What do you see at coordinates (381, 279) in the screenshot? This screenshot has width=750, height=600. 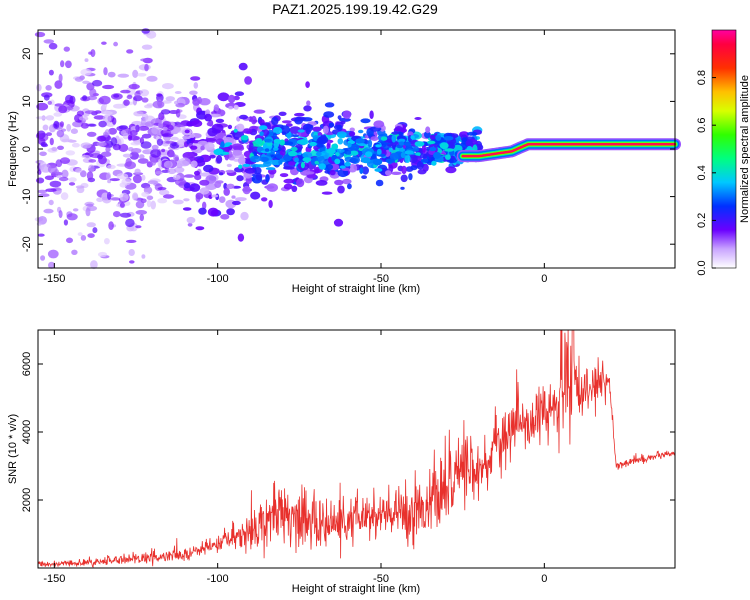 I see `spectrogram-x-tick-label: -50` at bounding box center [381, 279].